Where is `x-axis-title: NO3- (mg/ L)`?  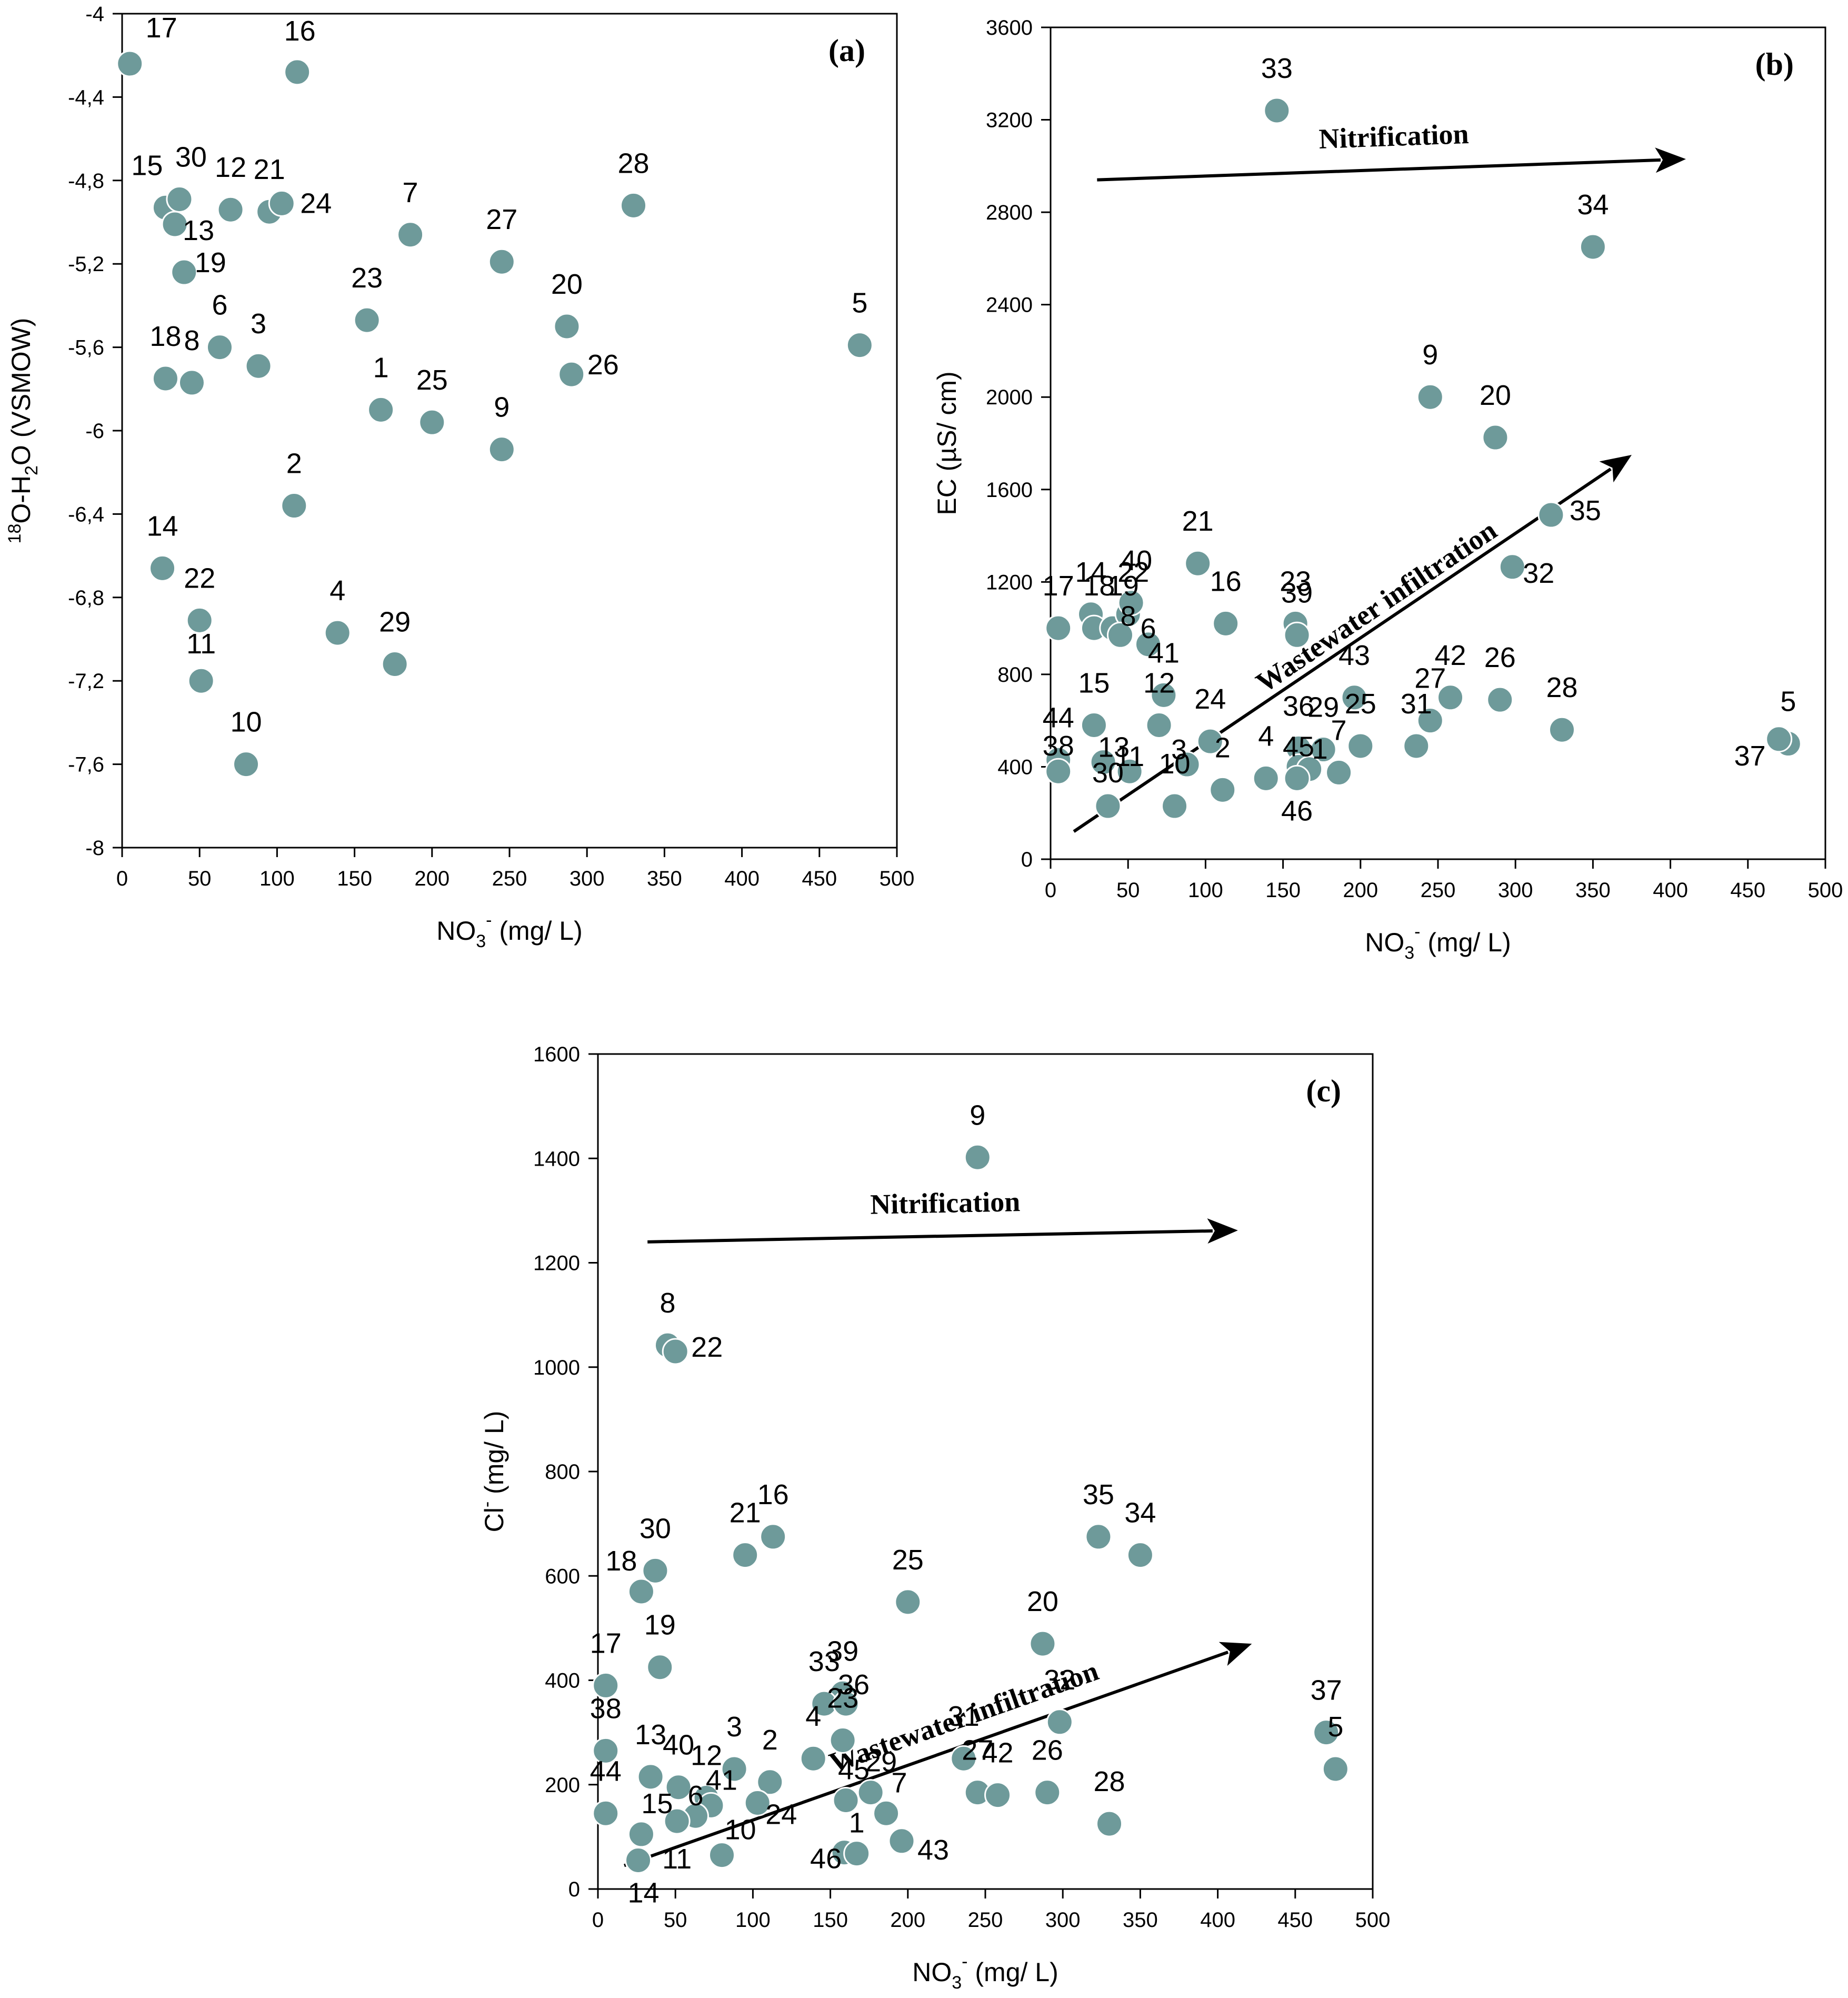
x-axis-title: NO3- (mg/ L) is located at coordinates (1438, 942).